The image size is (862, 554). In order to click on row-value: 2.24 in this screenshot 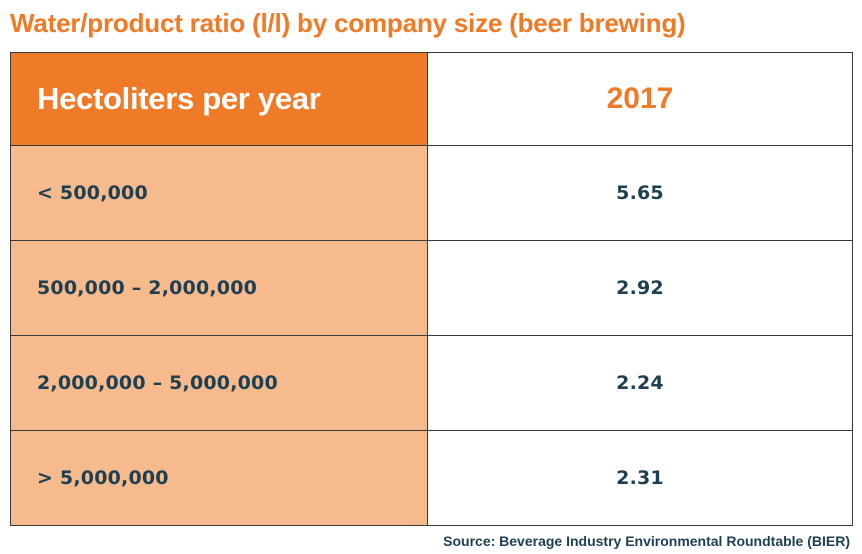, I will do `click(640, 383)`.